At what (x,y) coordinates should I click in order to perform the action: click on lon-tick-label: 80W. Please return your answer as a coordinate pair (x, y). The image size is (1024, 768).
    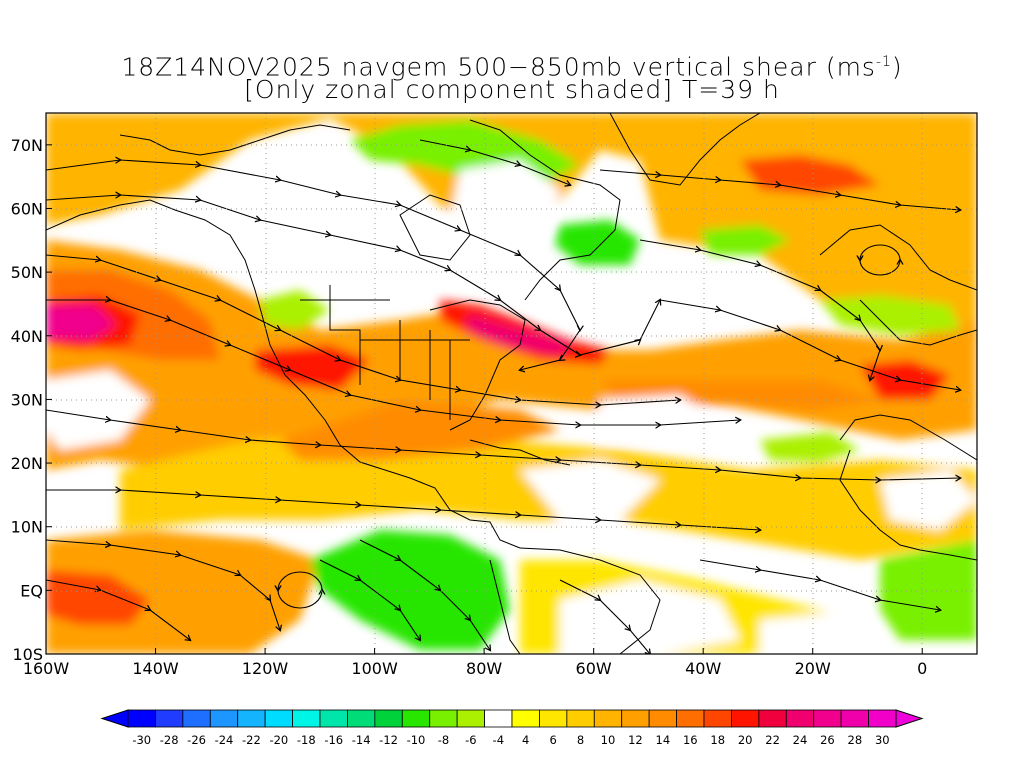
    Looking at the image, I should click on (484, 668).